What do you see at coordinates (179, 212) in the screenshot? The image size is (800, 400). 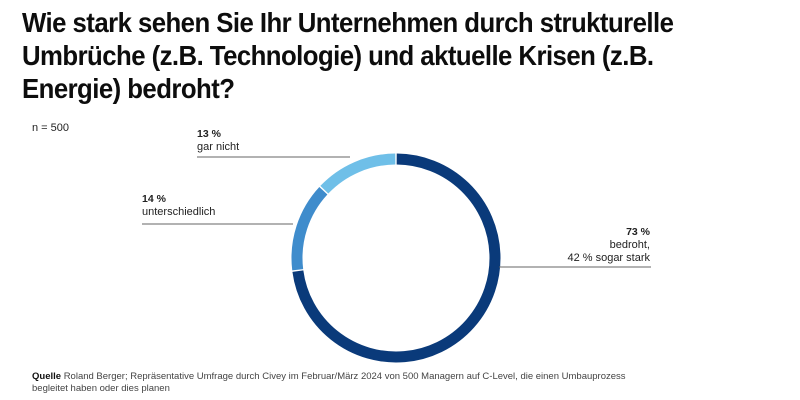 I see `data-label-unterschiedlich-text: unterschiedlich` at bounding box center [179, 212].